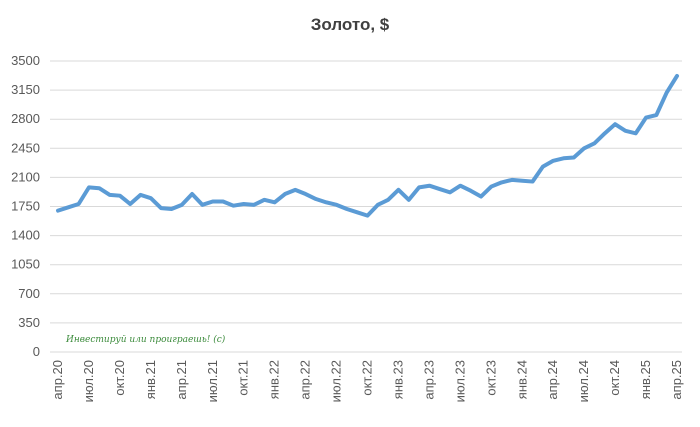  Describe the element at coordinates (521, 379) in the screenshot. I see `x-tick-label: янв.24` at that location.